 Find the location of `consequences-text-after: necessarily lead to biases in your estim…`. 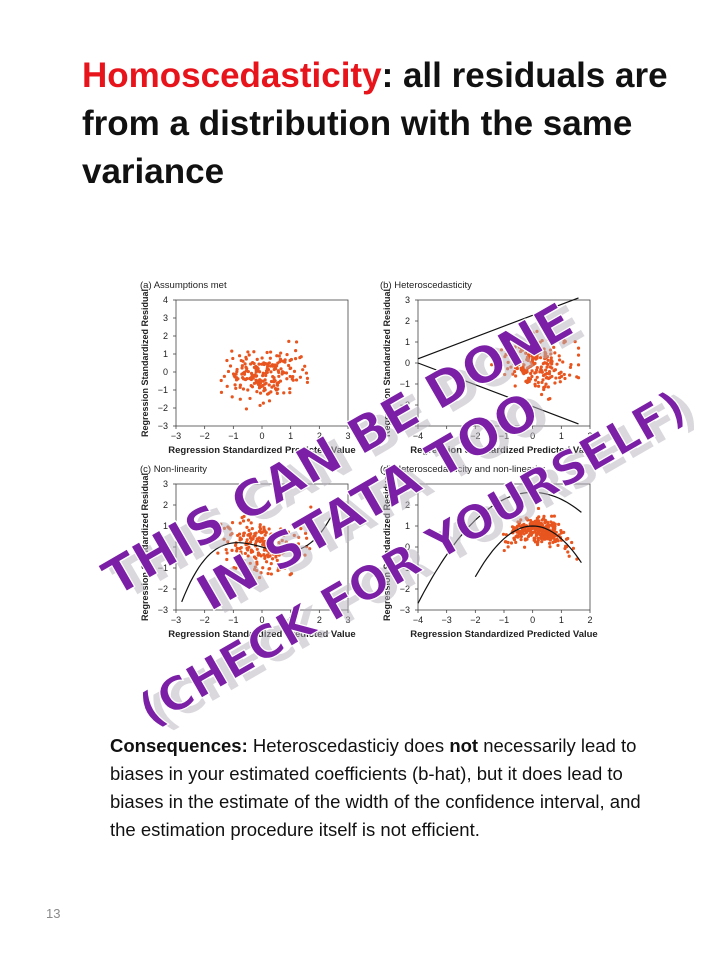

consequences-text-after: necessarily lead to biases in your estim… is located at coordinates (375, 787).